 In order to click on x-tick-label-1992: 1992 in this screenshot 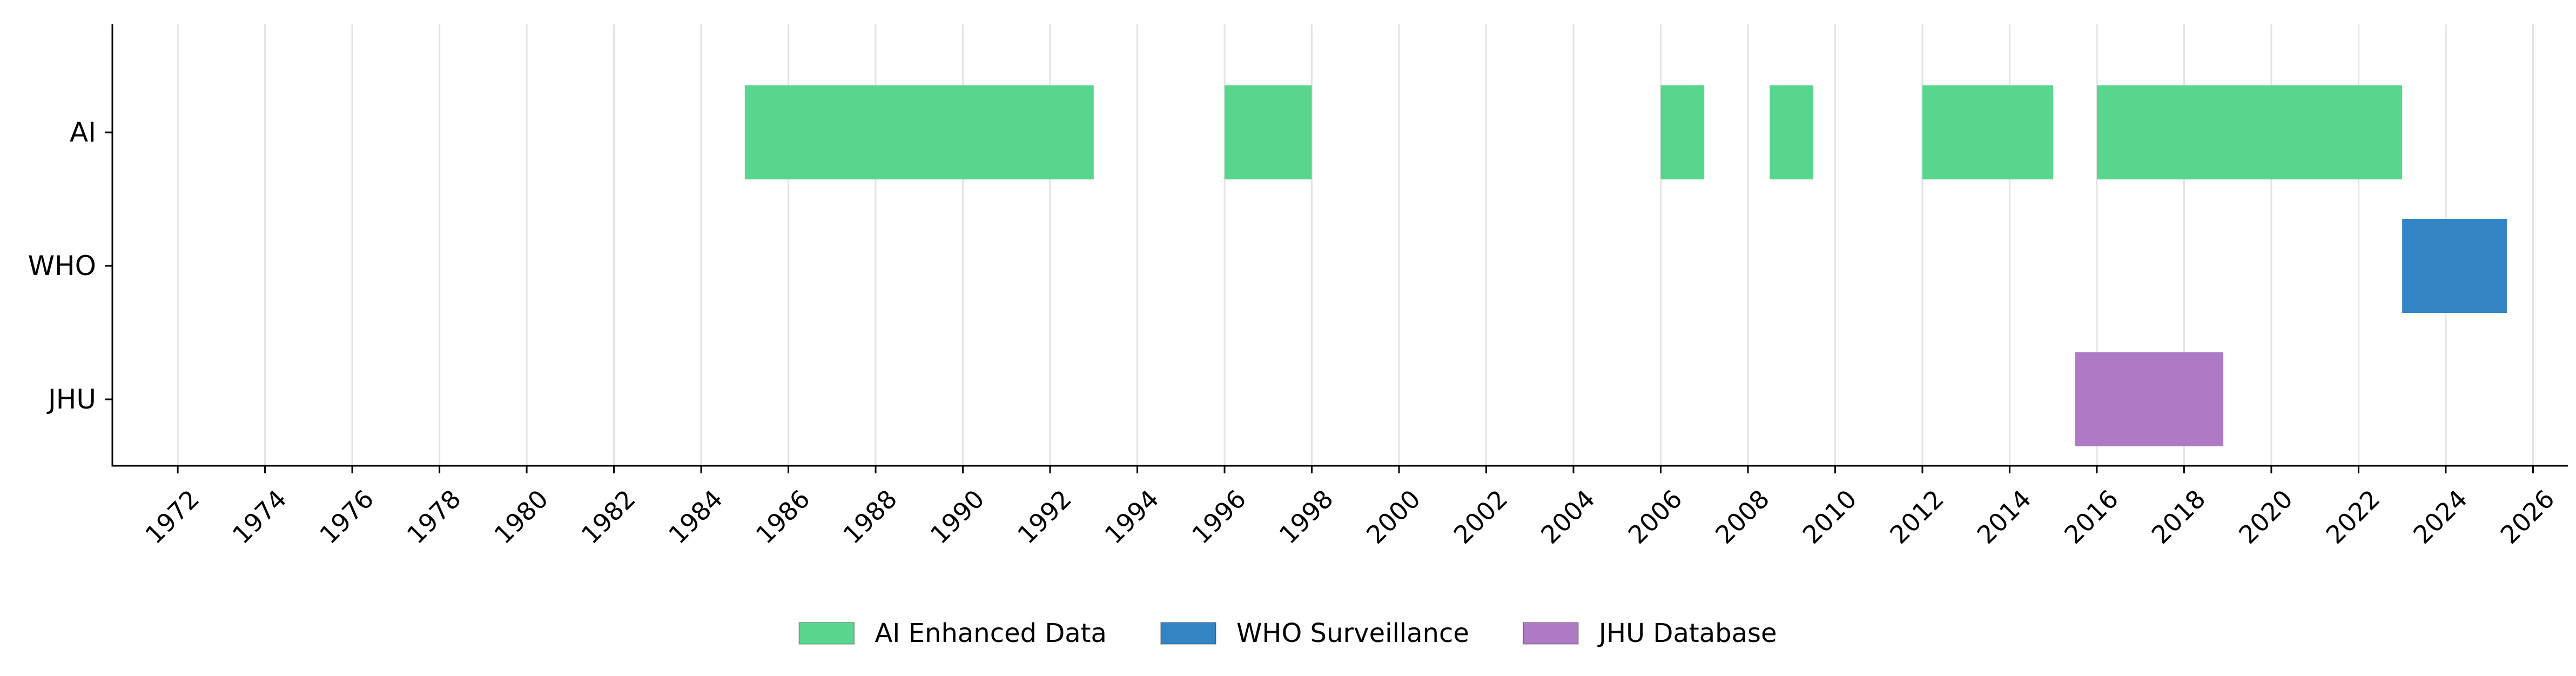, I will do `click(1044, 517)`.